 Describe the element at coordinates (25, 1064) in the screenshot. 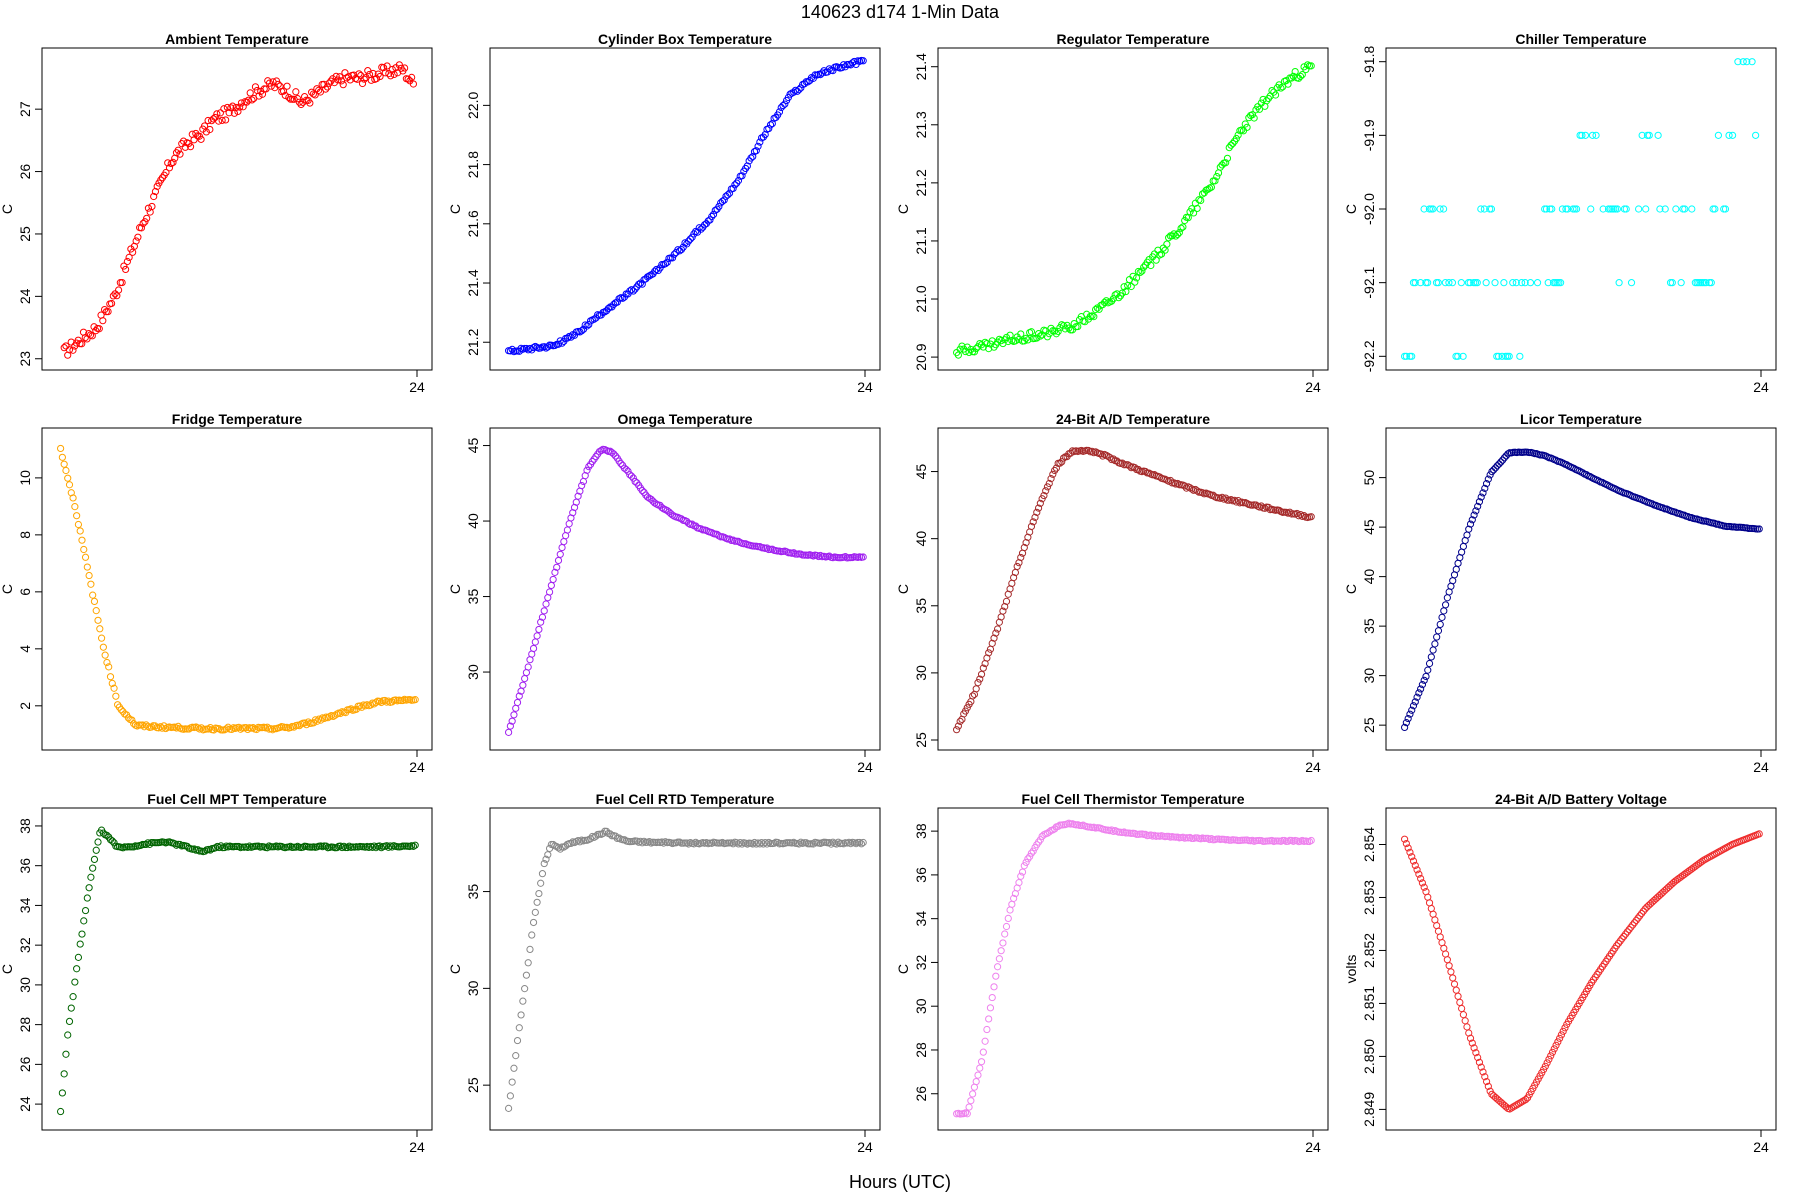

I see `y-tick-label: 26` at that location.